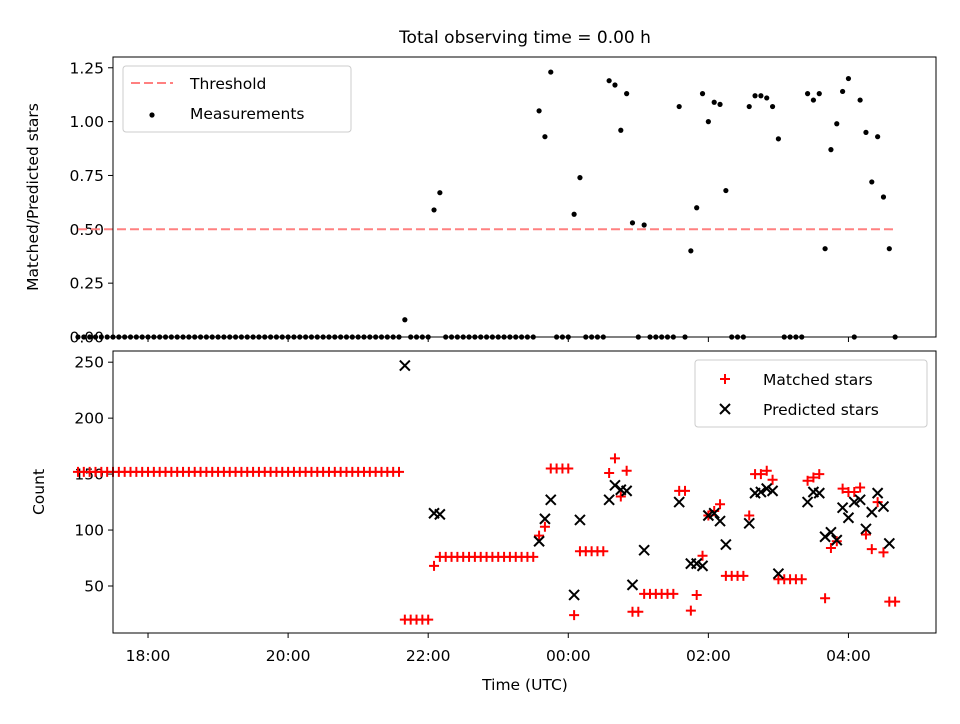  I want to click on legend-matched-swatch, so click(725, 379).